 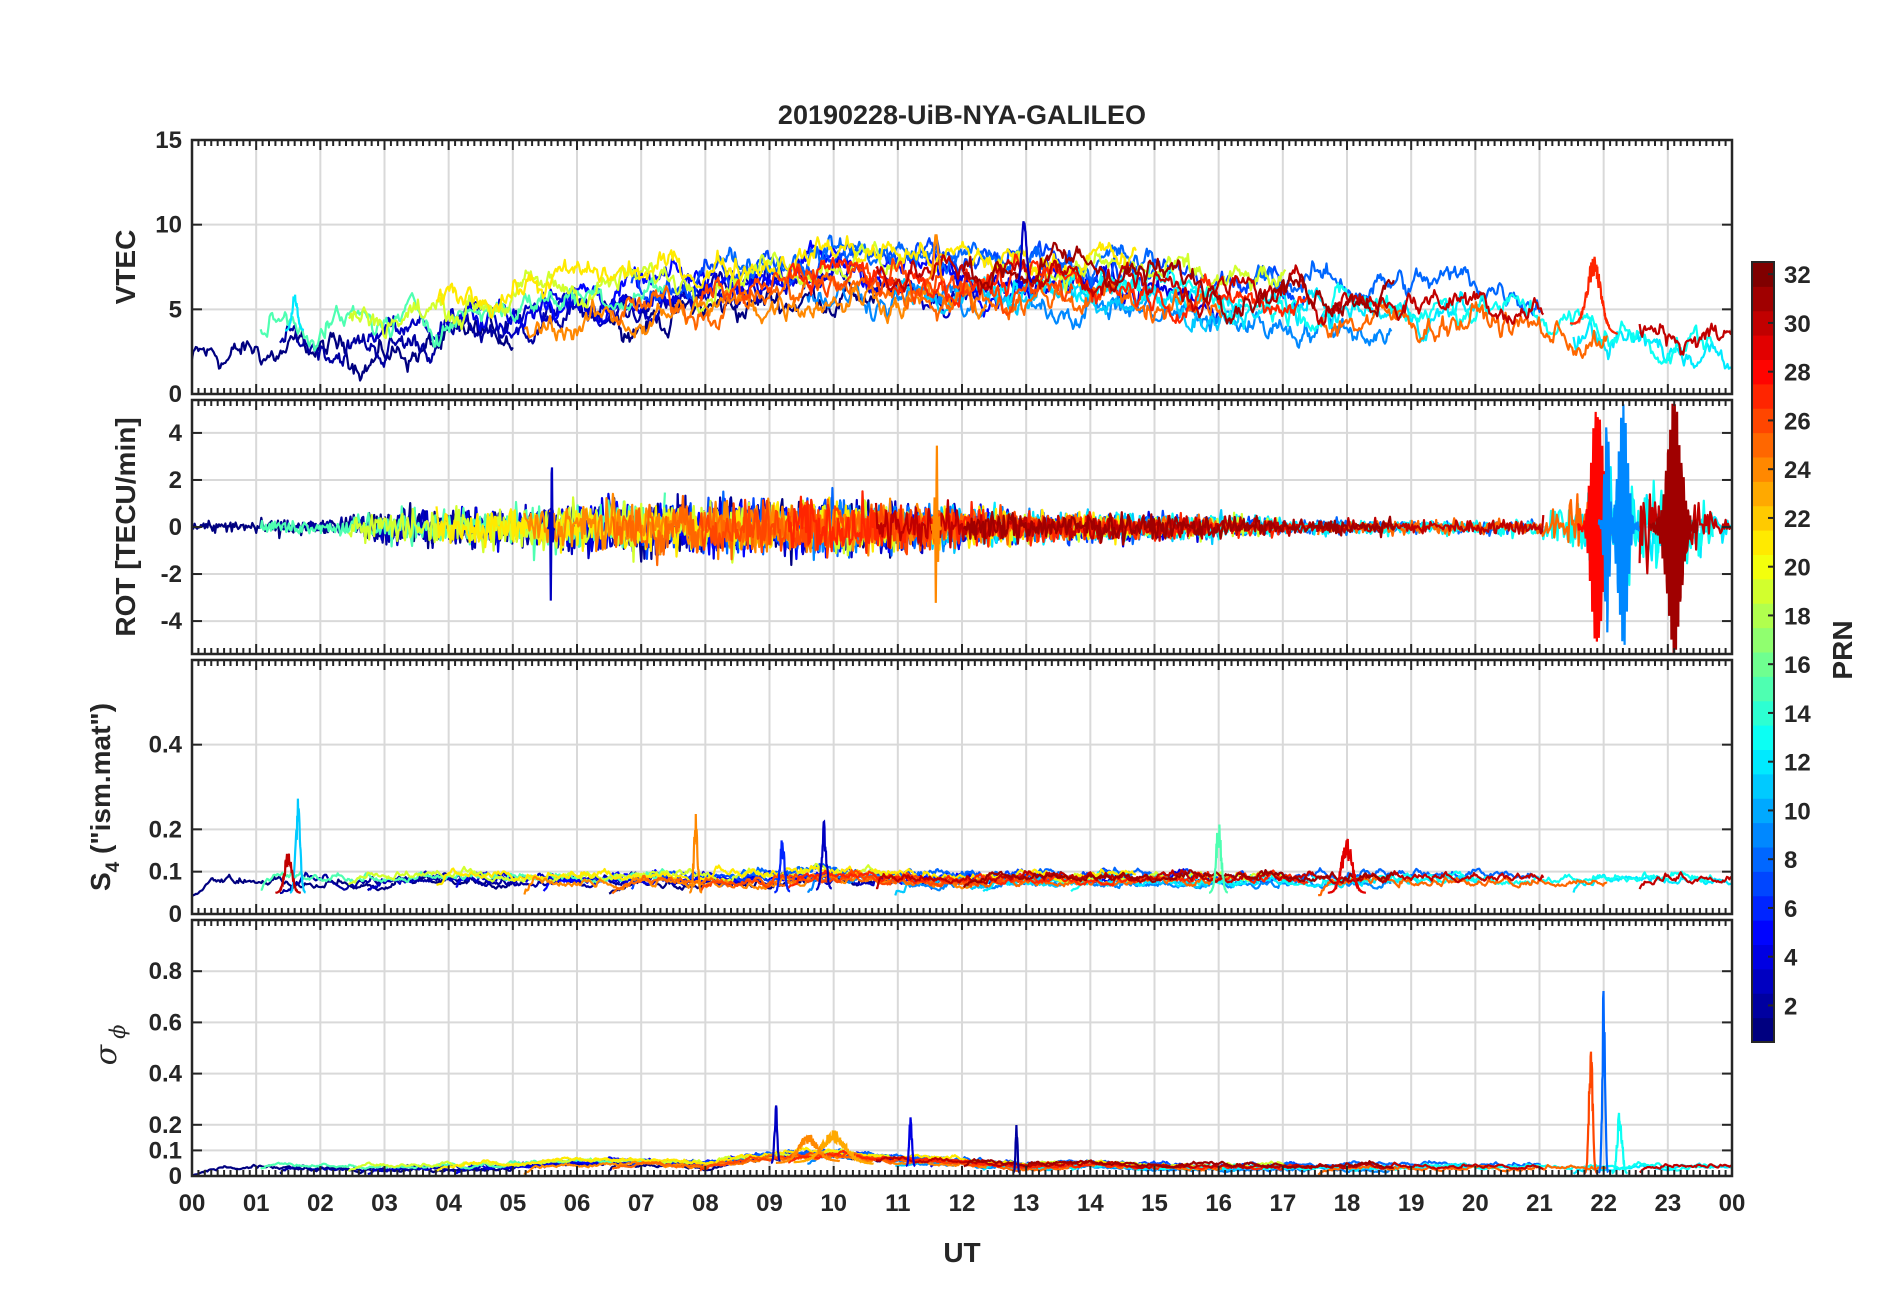 What do you see at coordinates (1475, 1203) in the screenshot?
I see `x-tick-label: 20` at bounding box center [1475, 1203].